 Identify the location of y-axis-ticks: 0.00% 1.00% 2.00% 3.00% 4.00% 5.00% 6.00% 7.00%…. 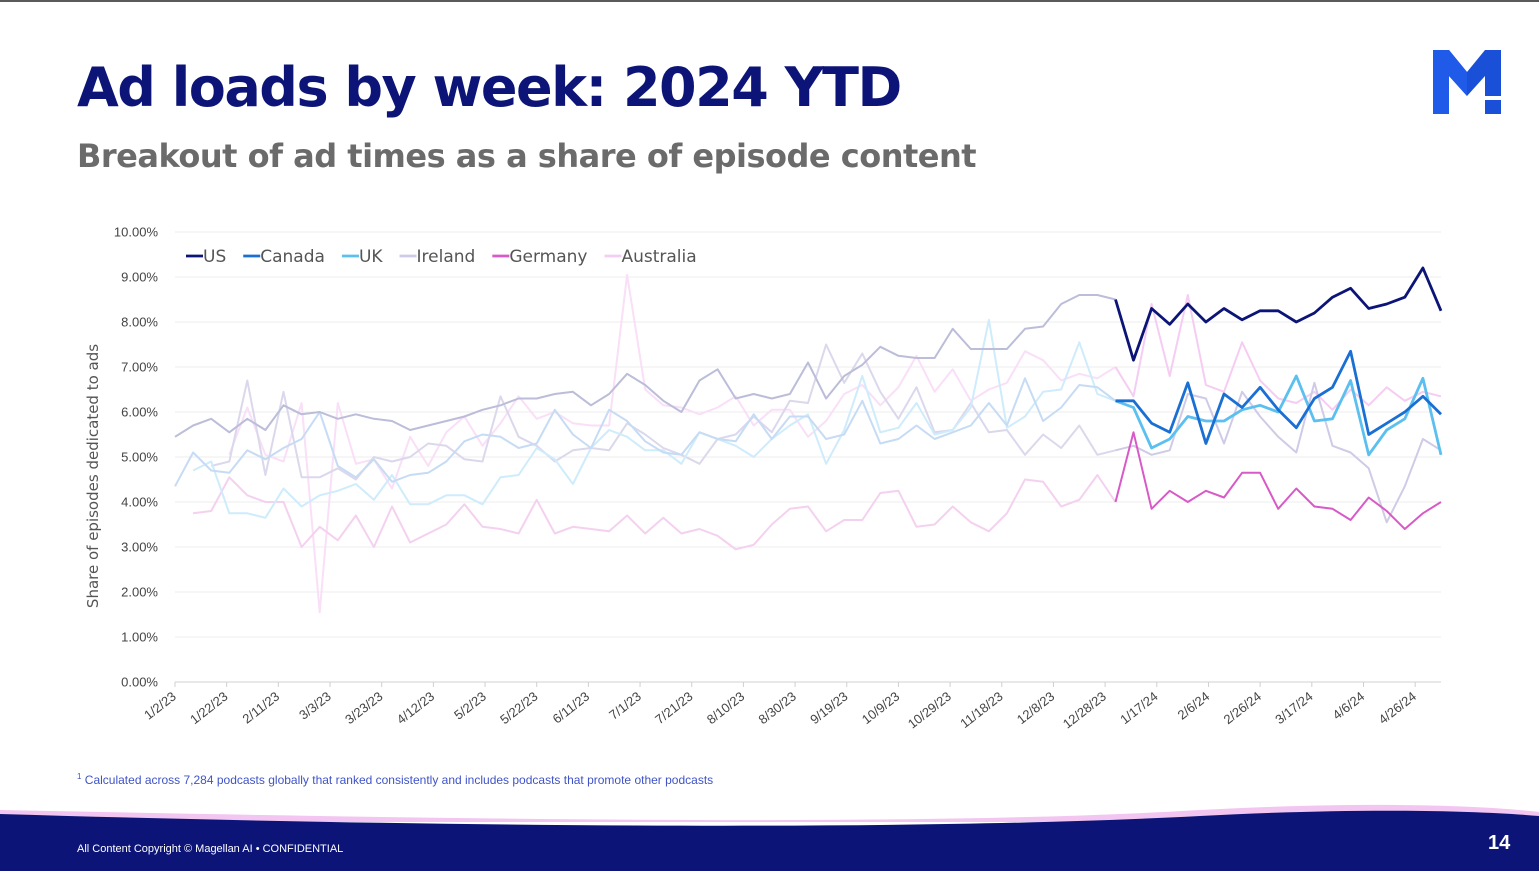
(136, 457).